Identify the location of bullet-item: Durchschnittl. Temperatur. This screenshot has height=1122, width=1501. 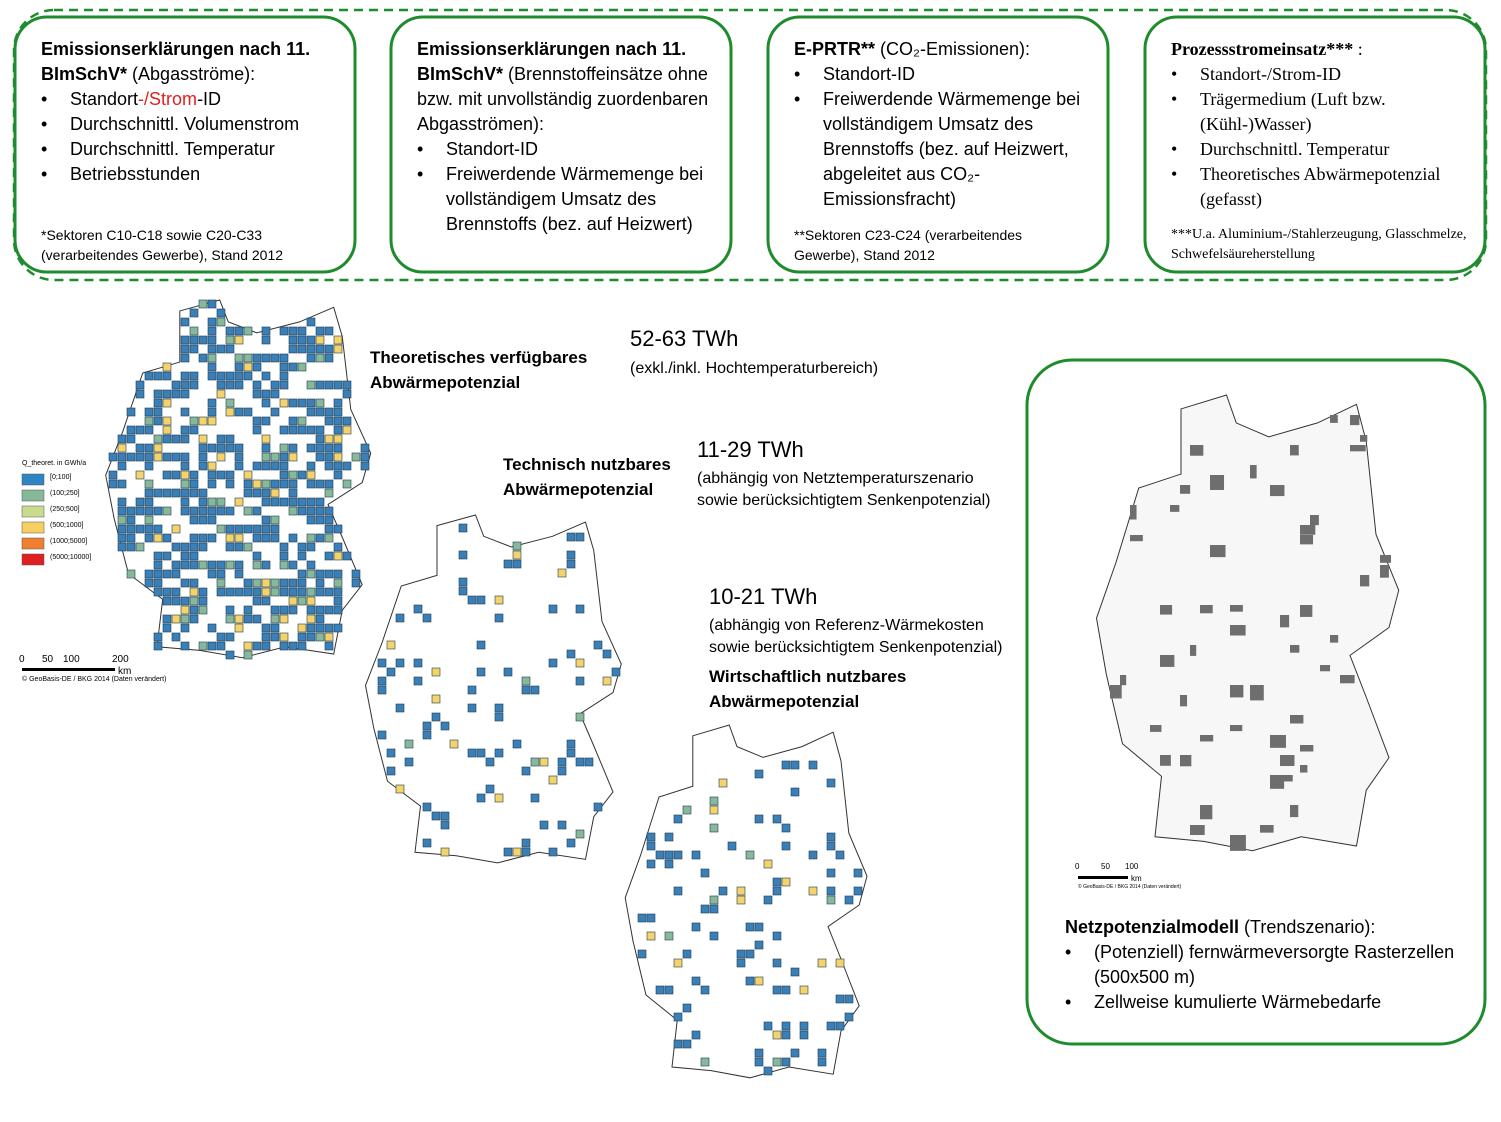
(187, 149).